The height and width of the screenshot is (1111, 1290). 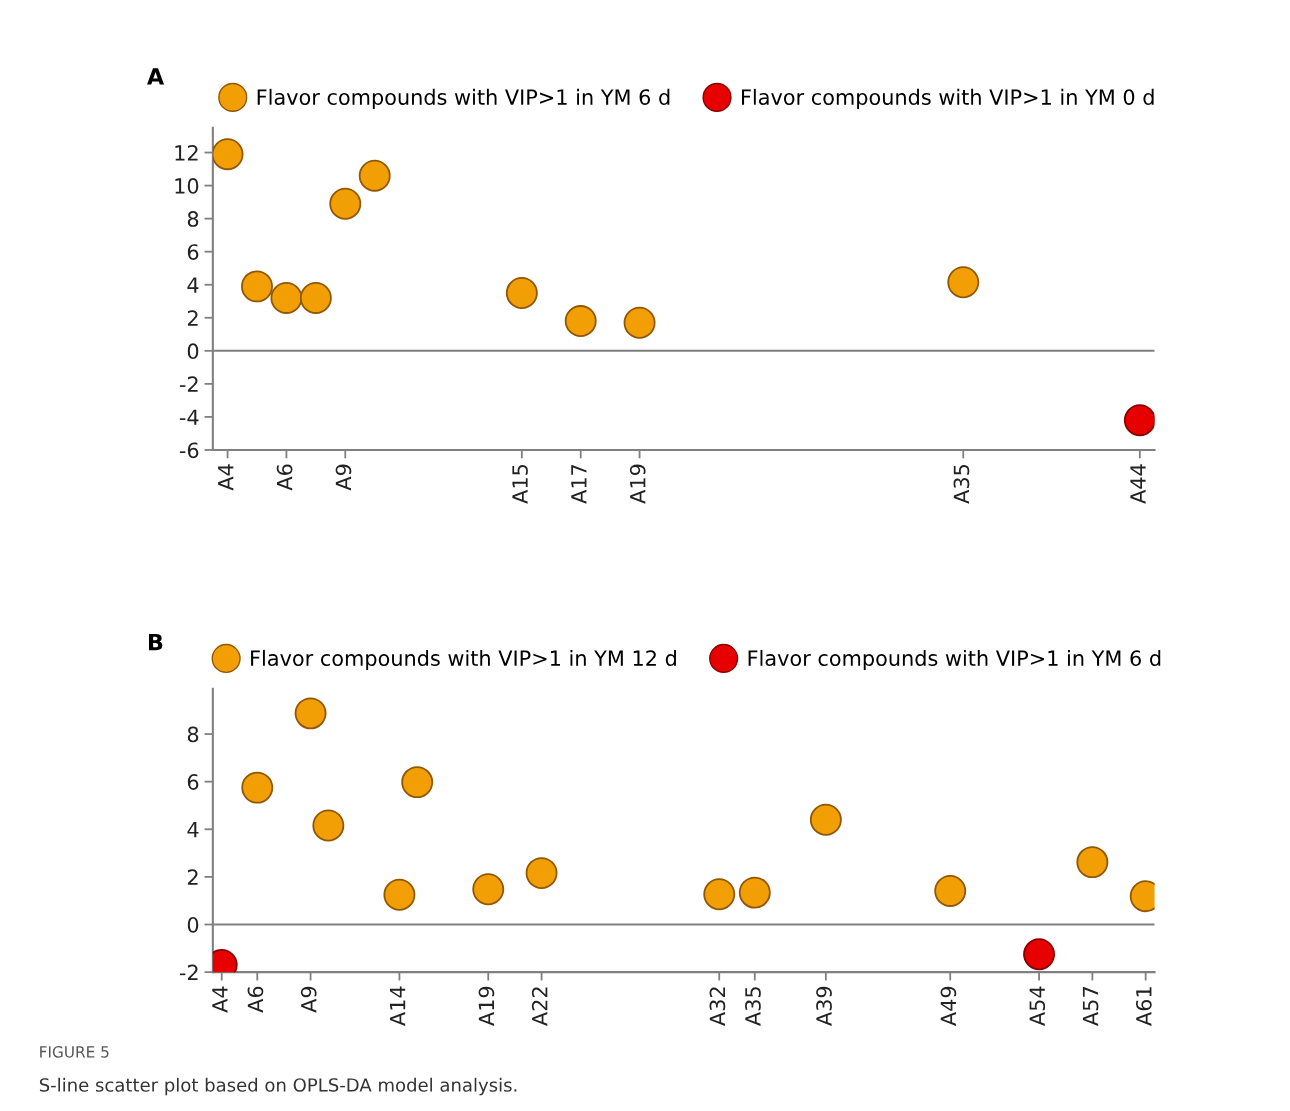 What do you see at coordinates (824, 1006) in the screenshot?
I see `x-tick-label: A39` at bounding box center [824, 1006].